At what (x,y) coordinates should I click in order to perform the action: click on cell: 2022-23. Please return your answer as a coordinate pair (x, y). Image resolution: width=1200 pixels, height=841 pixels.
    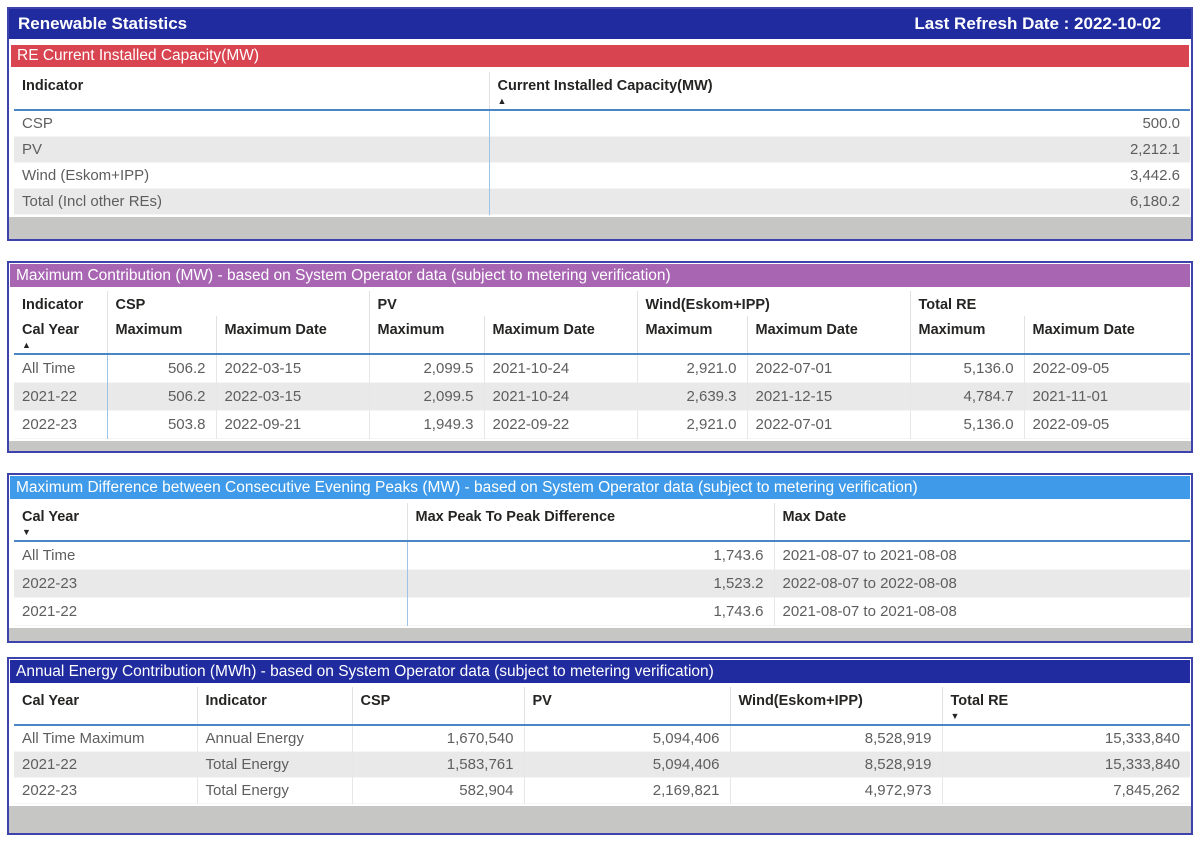
    Looking at the image, I should click on (210, 583).